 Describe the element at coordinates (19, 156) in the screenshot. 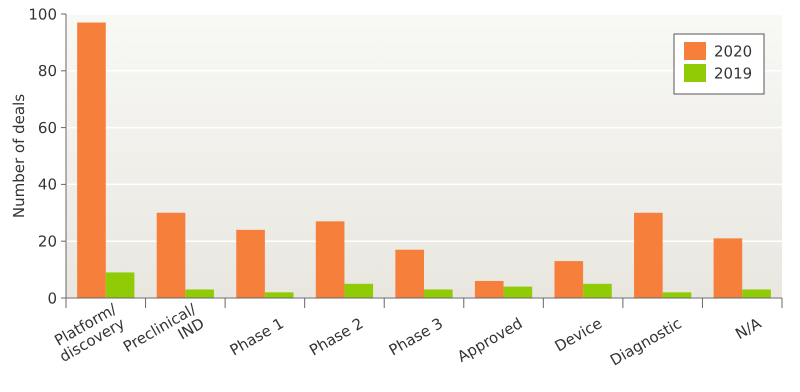

I see `y-axis-title: Number of deals` at that location.